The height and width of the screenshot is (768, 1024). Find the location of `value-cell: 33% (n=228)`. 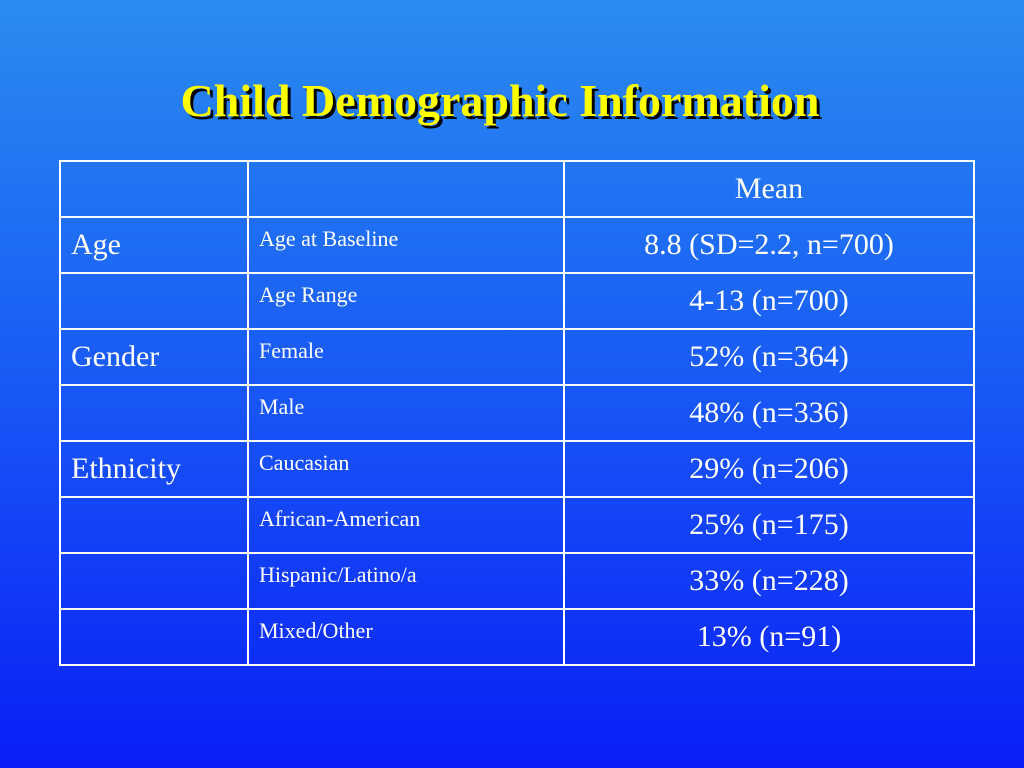

value-cell: 33% (n=228) is located at coordinates (769, 581).